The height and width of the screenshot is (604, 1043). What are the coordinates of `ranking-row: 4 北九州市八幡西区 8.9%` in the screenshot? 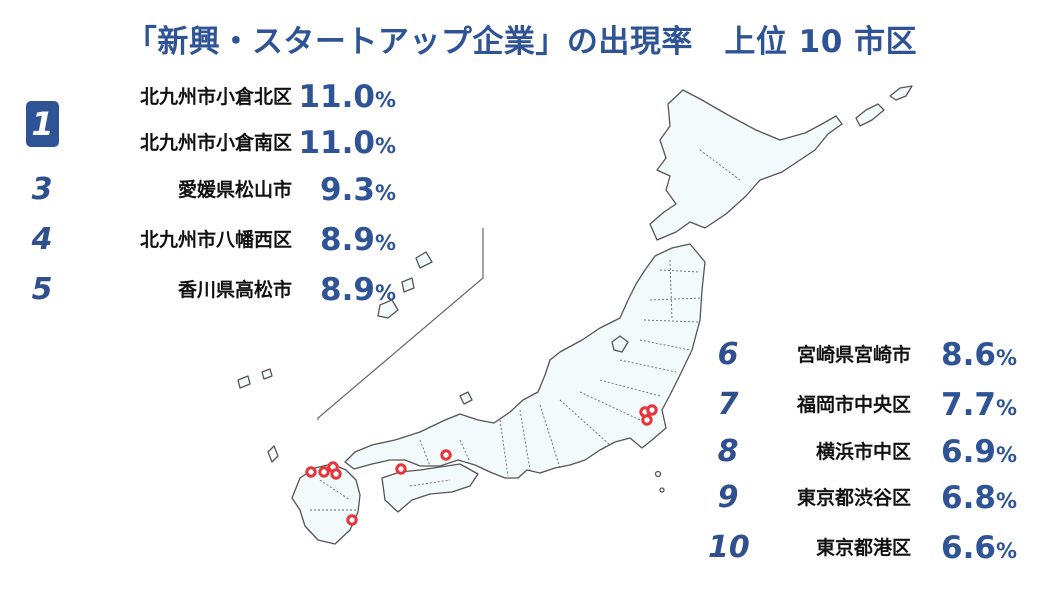 It's located at (222, 240).